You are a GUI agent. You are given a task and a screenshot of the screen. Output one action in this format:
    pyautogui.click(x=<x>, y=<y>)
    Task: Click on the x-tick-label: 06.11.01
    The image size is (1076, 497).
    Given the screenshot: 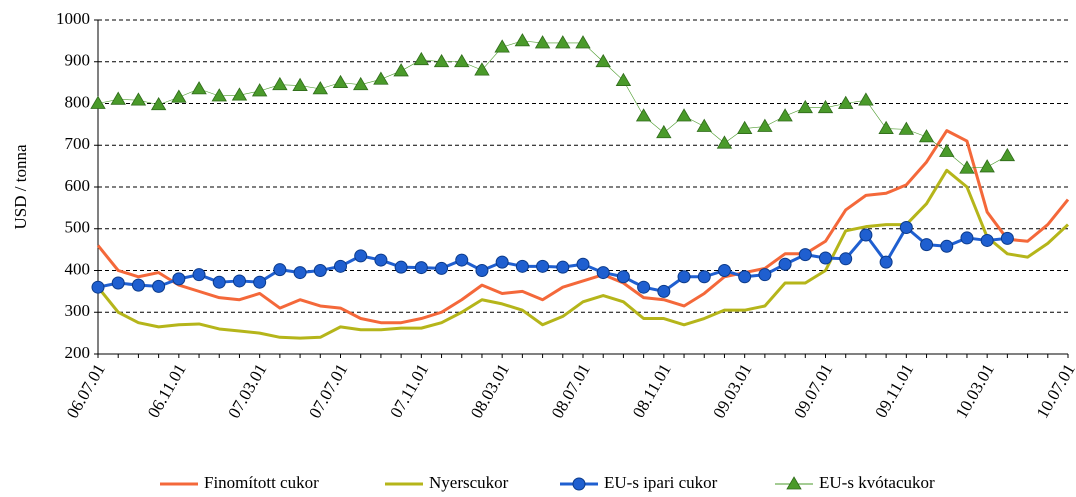 What is the action you would take?
    pyautogui.click(x=167, y=390)
    